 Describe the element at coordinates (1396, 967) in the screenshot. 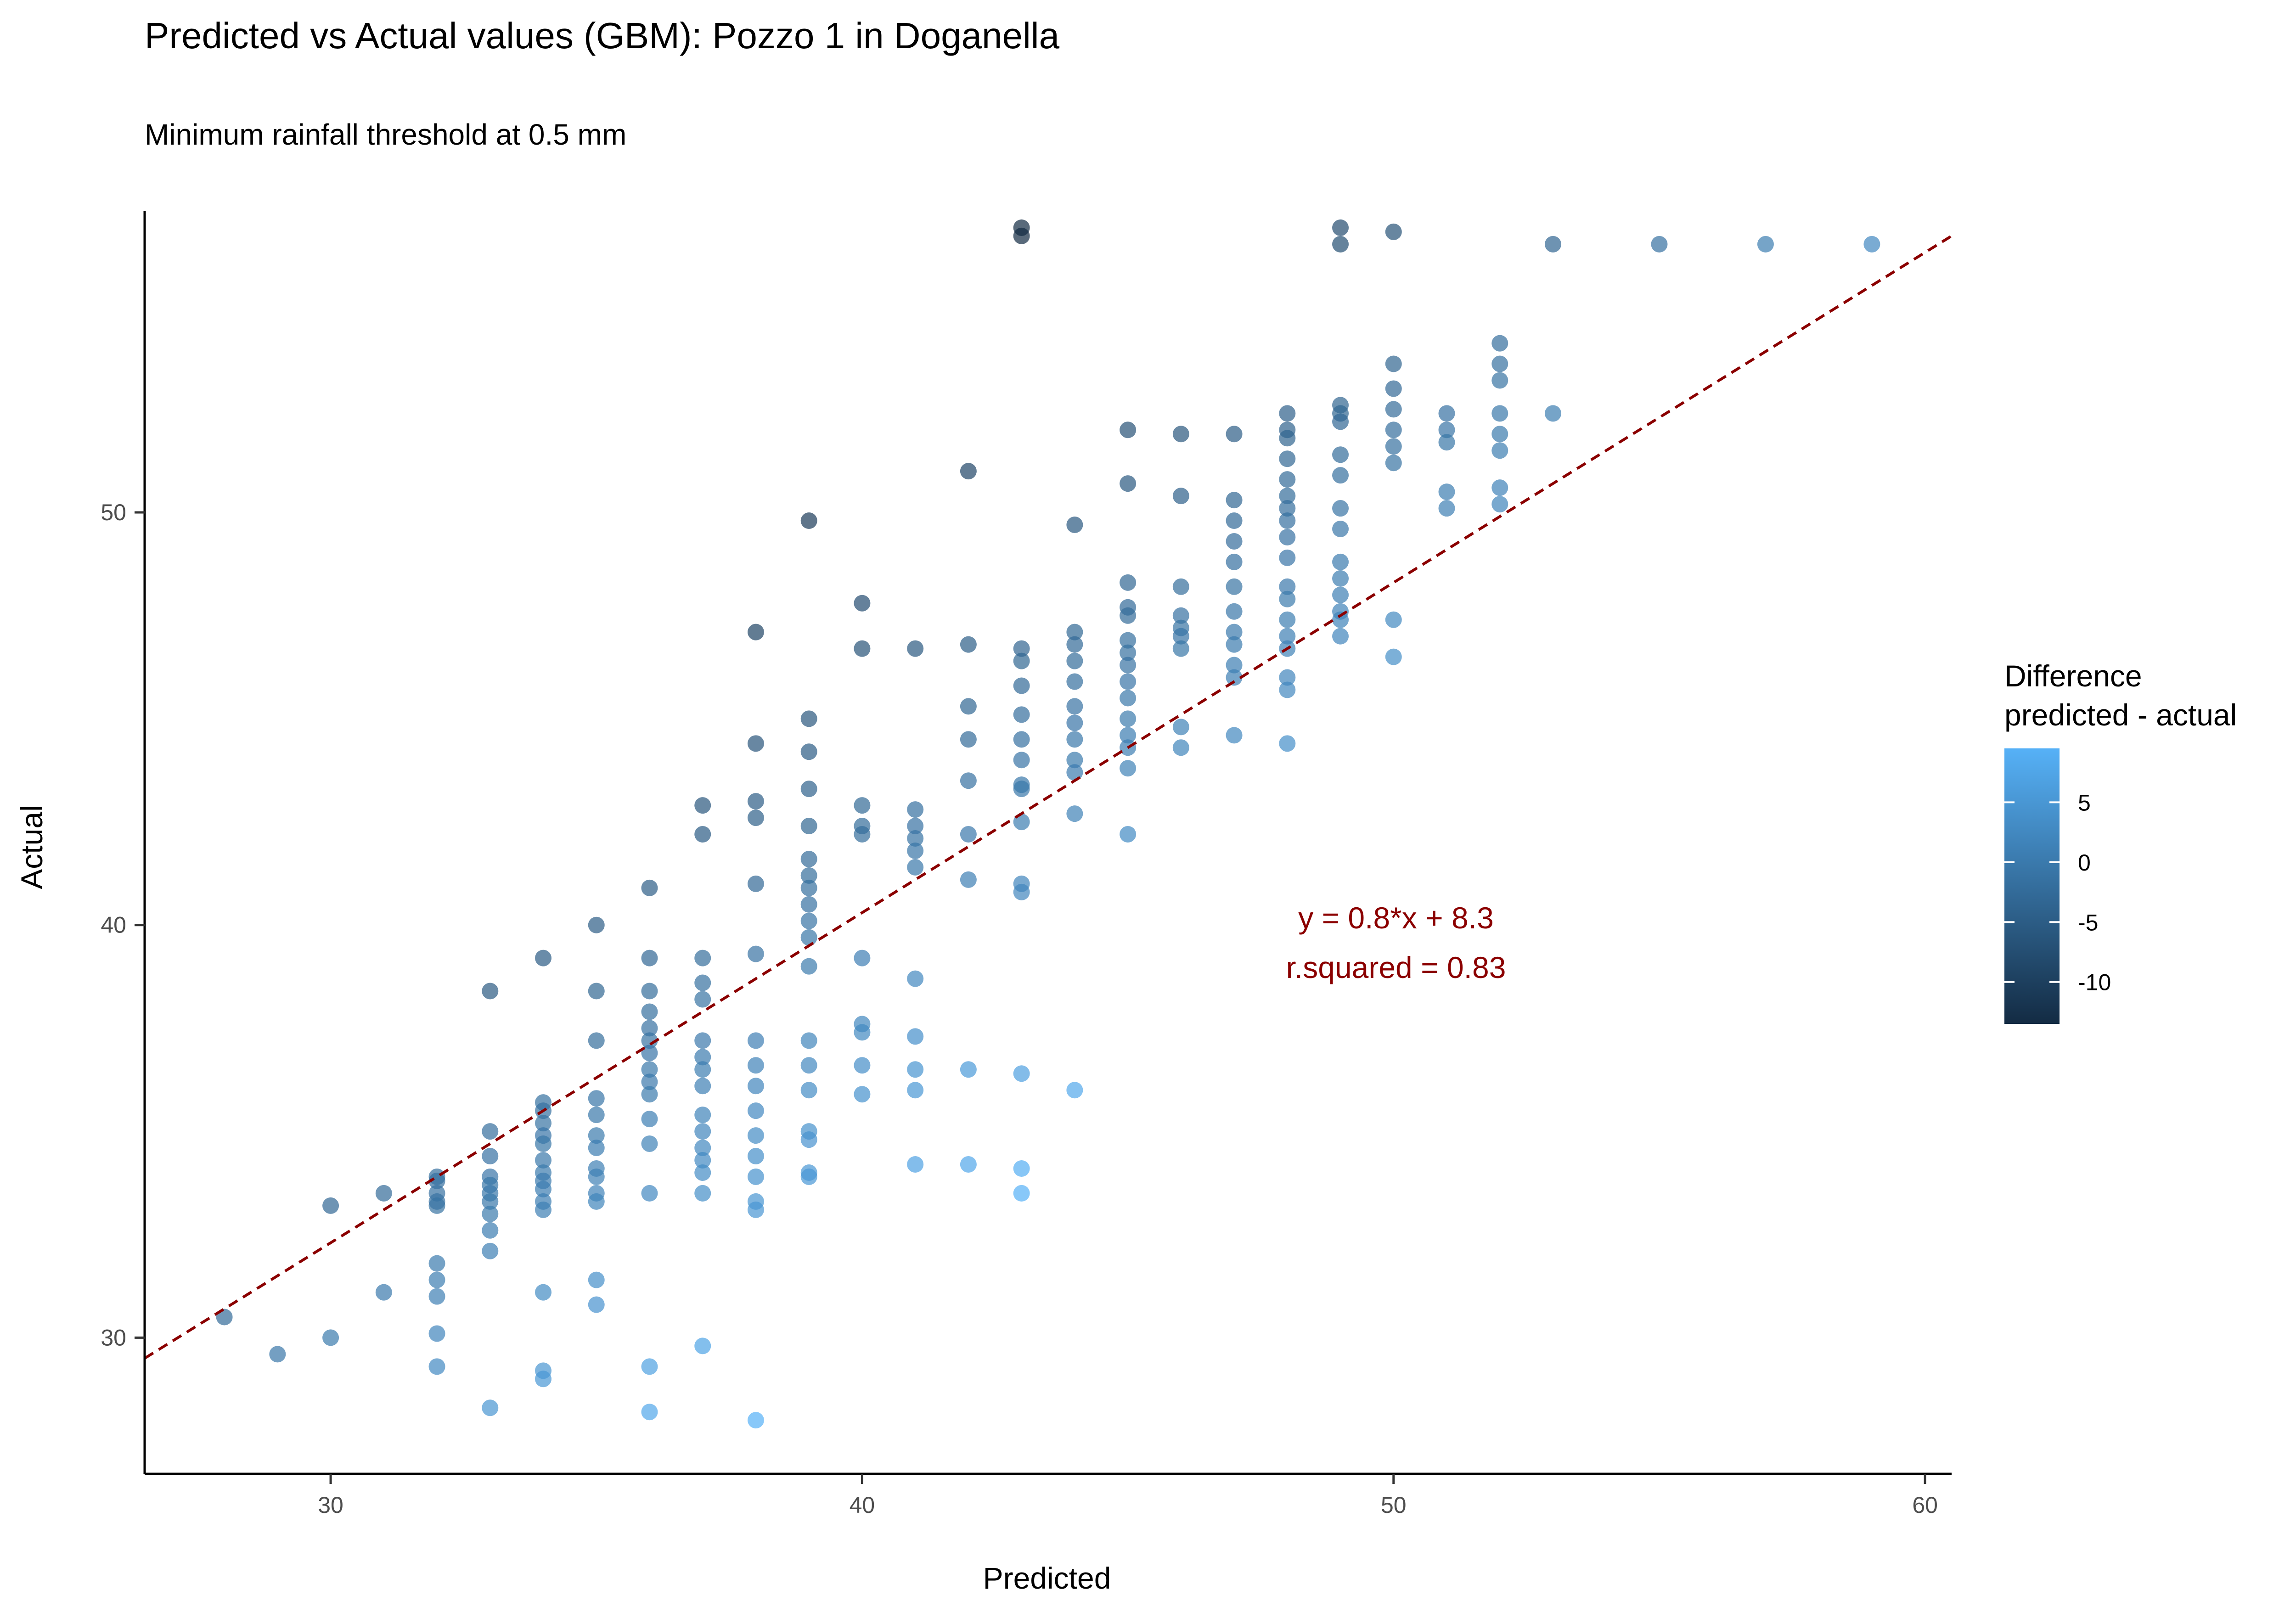

I see `r-squared-label: r.squared = 0.83` at that location.